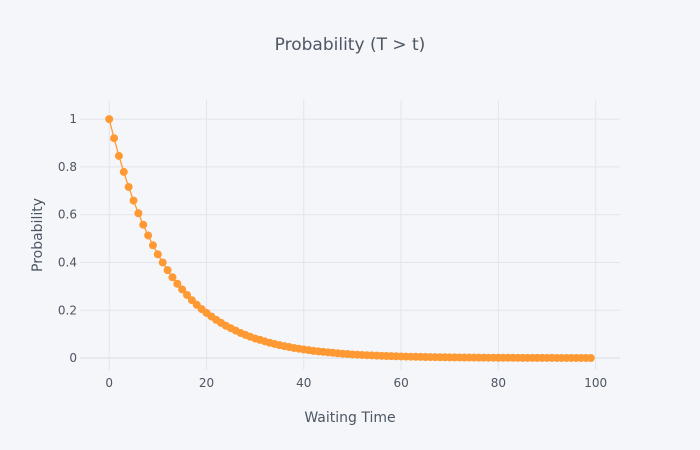 This screenshot has height=450, width=700. What do you see at coordinates (109, 383) in the screenshot?
I see `x-tick-label: 0` at bounding box center [109, 383].